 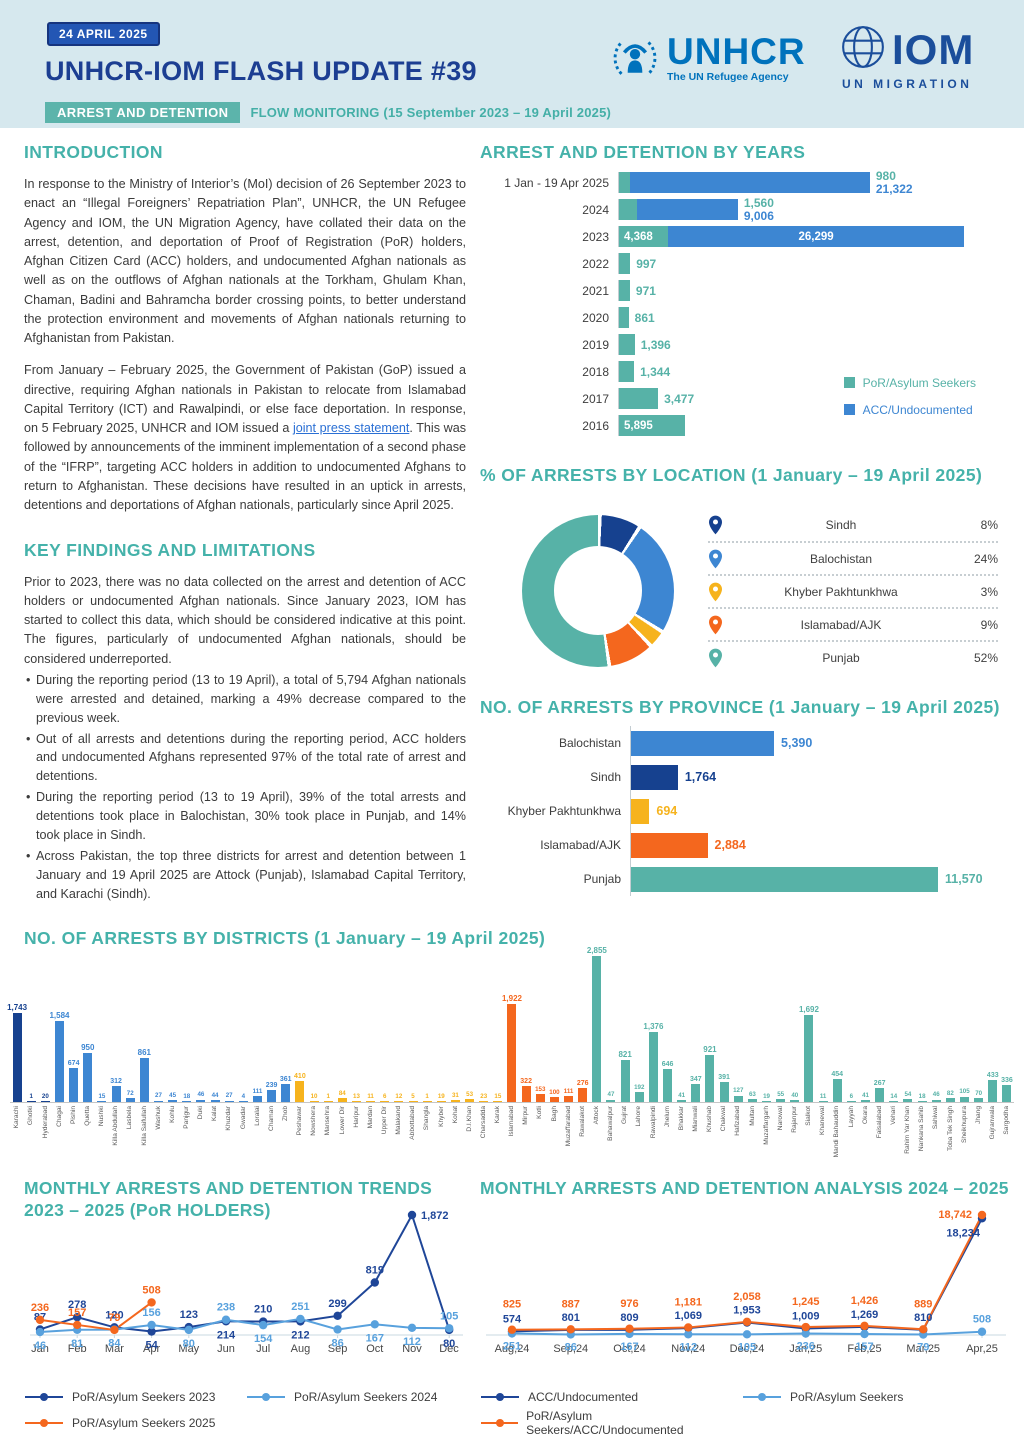 I want to click on district-bar-column: 18, so click(x=187, y=1097).